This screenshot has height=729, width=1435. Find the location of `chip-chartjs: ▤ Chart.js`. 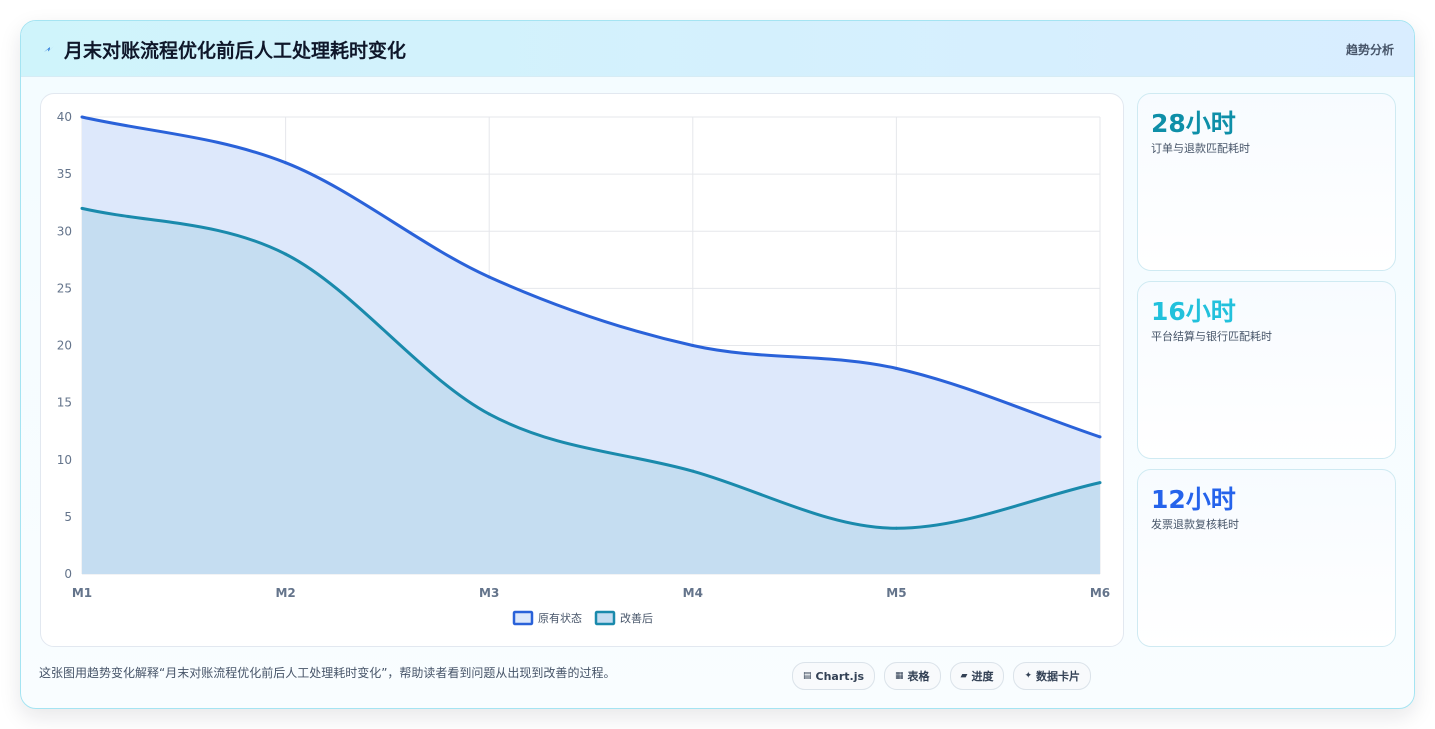

chip-chartjs: ▤ Chart.js is located at coordinates (834, 676).